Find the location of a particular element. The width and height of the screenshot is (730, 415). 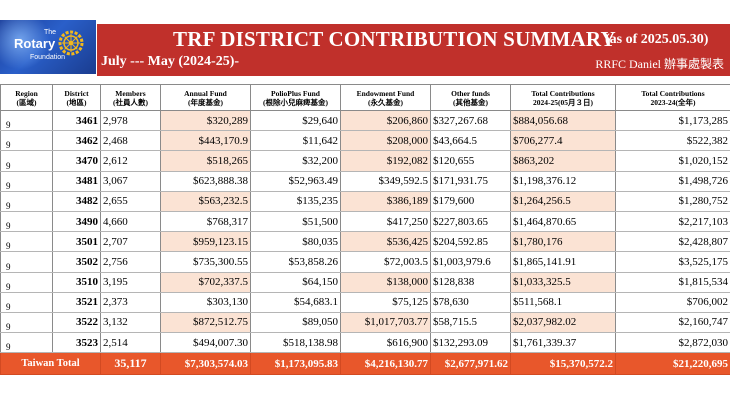

cell-other-funds: $58,715.5 is located at coordinates (470, 323).